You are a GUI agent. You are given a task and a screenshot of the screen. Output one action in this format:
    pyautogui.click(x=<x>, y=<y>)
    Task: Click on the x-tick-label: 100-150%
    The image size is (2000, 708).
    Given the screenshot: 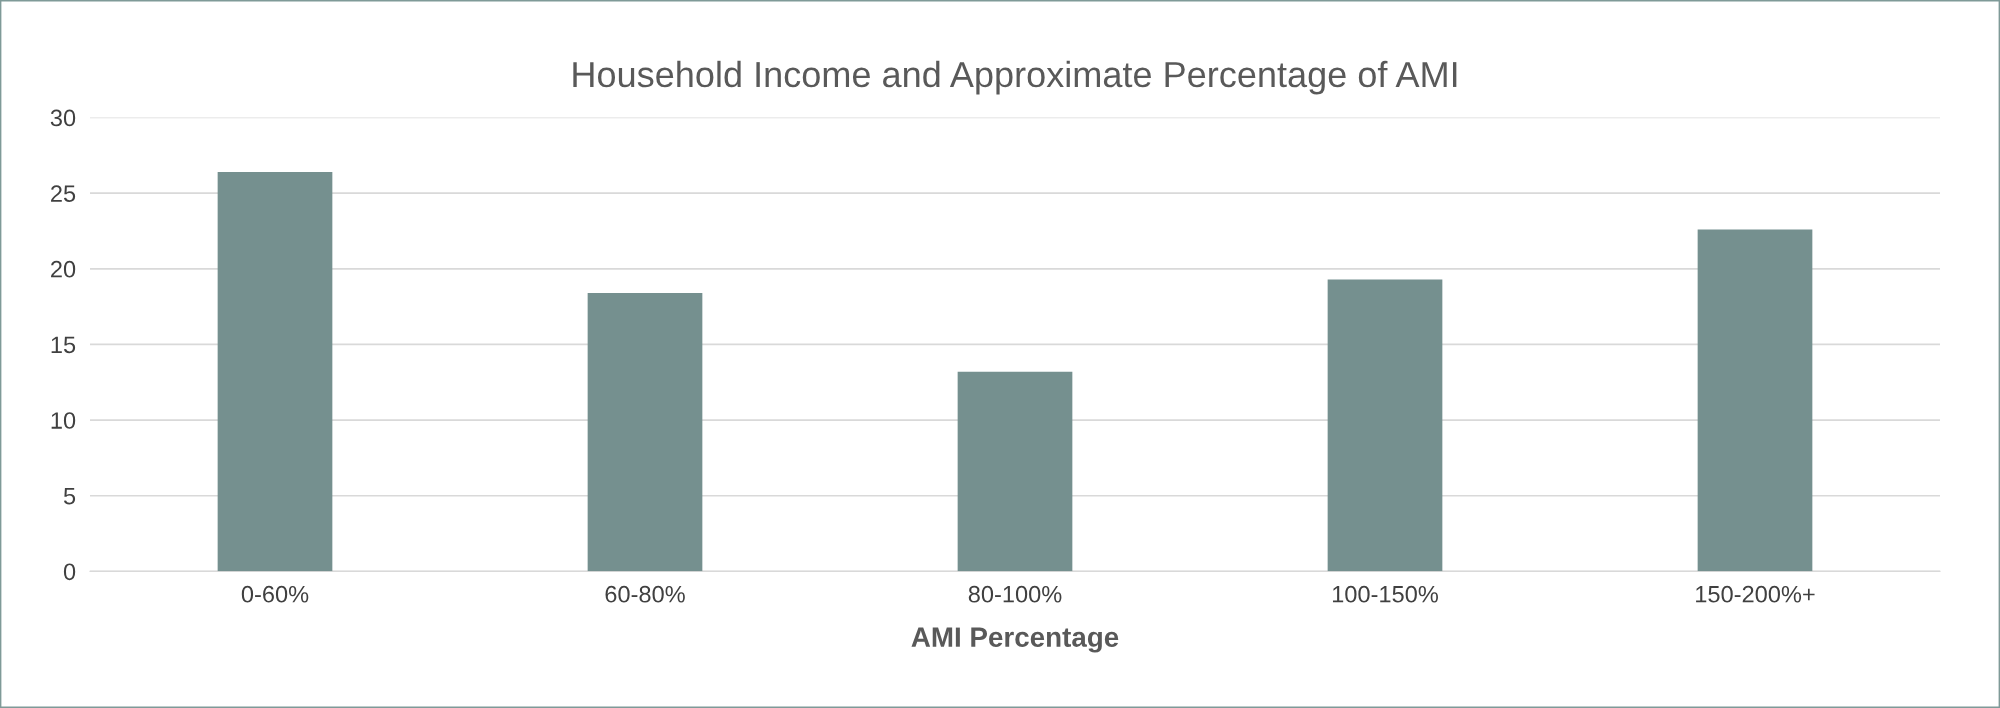 What is the action you would take?
    pyautogui.click(x=1385, y=594)
    